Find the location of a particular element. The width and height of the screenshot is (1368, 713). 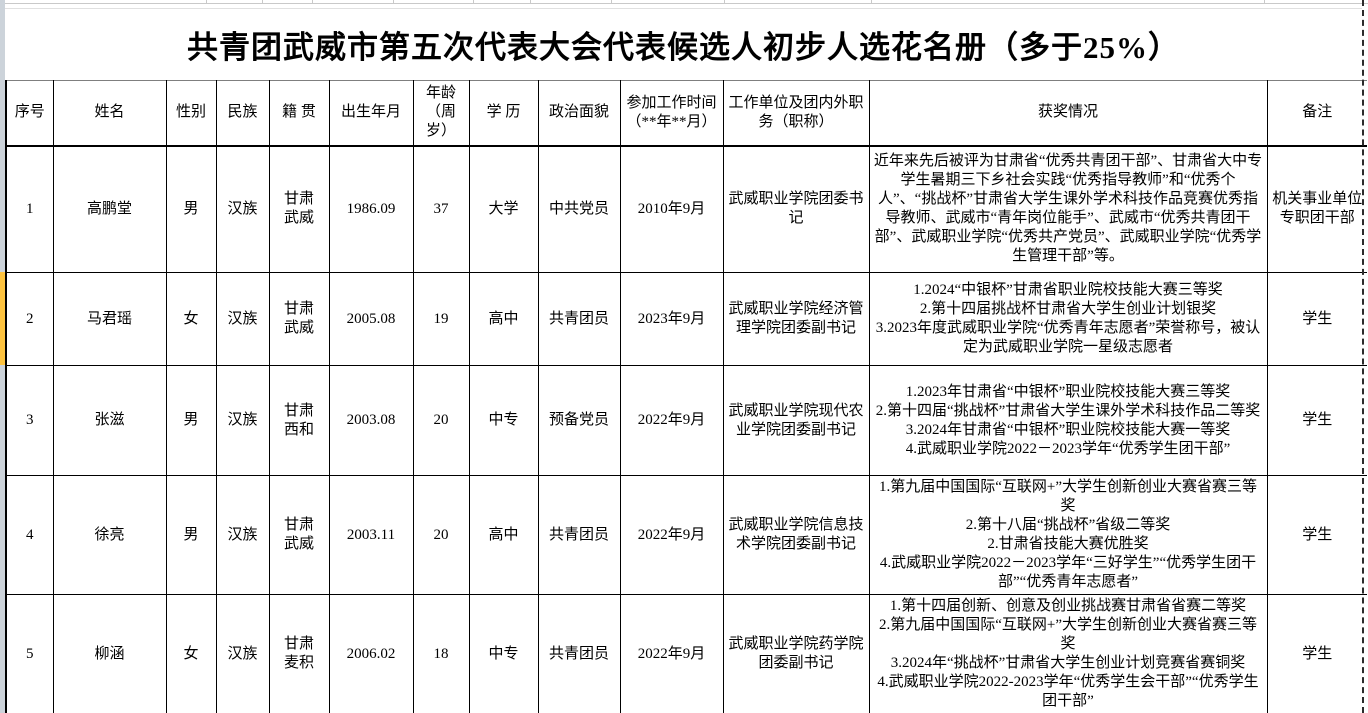

cell-birth-date: 2003.11 is located at coordinates (371, 535).